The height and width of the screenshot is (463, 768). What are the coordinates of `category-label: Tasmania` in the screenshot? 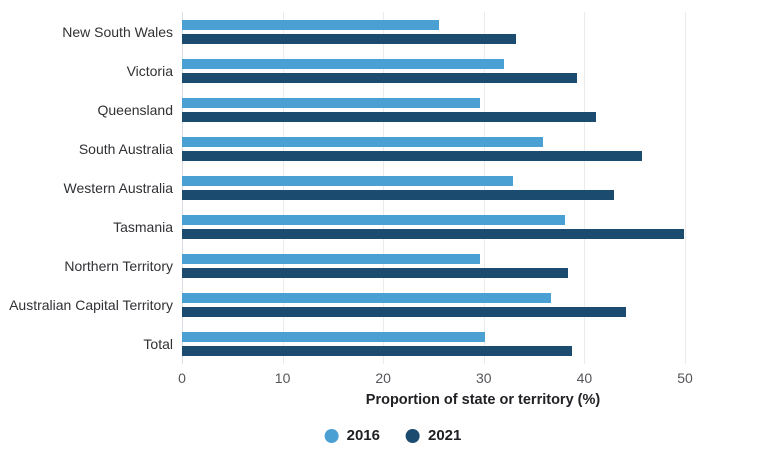 It's located at (143, 227).